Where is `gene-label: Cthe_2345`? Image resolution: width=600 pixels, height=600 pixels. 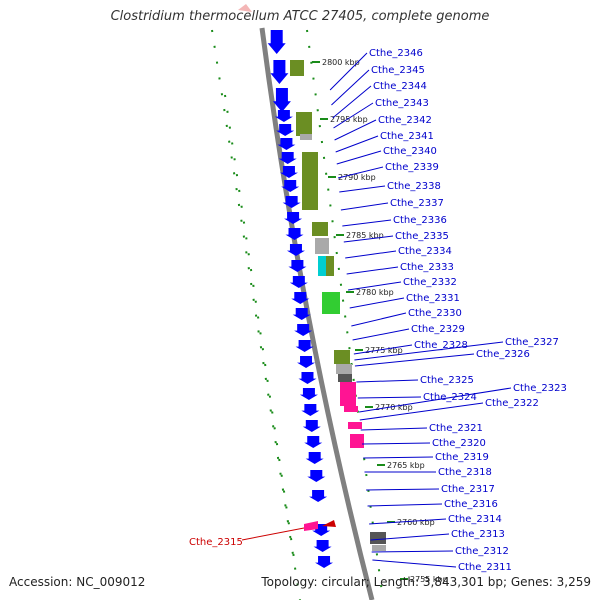
gene-label: Cthe_2345 is located at coordinates (398, 70).